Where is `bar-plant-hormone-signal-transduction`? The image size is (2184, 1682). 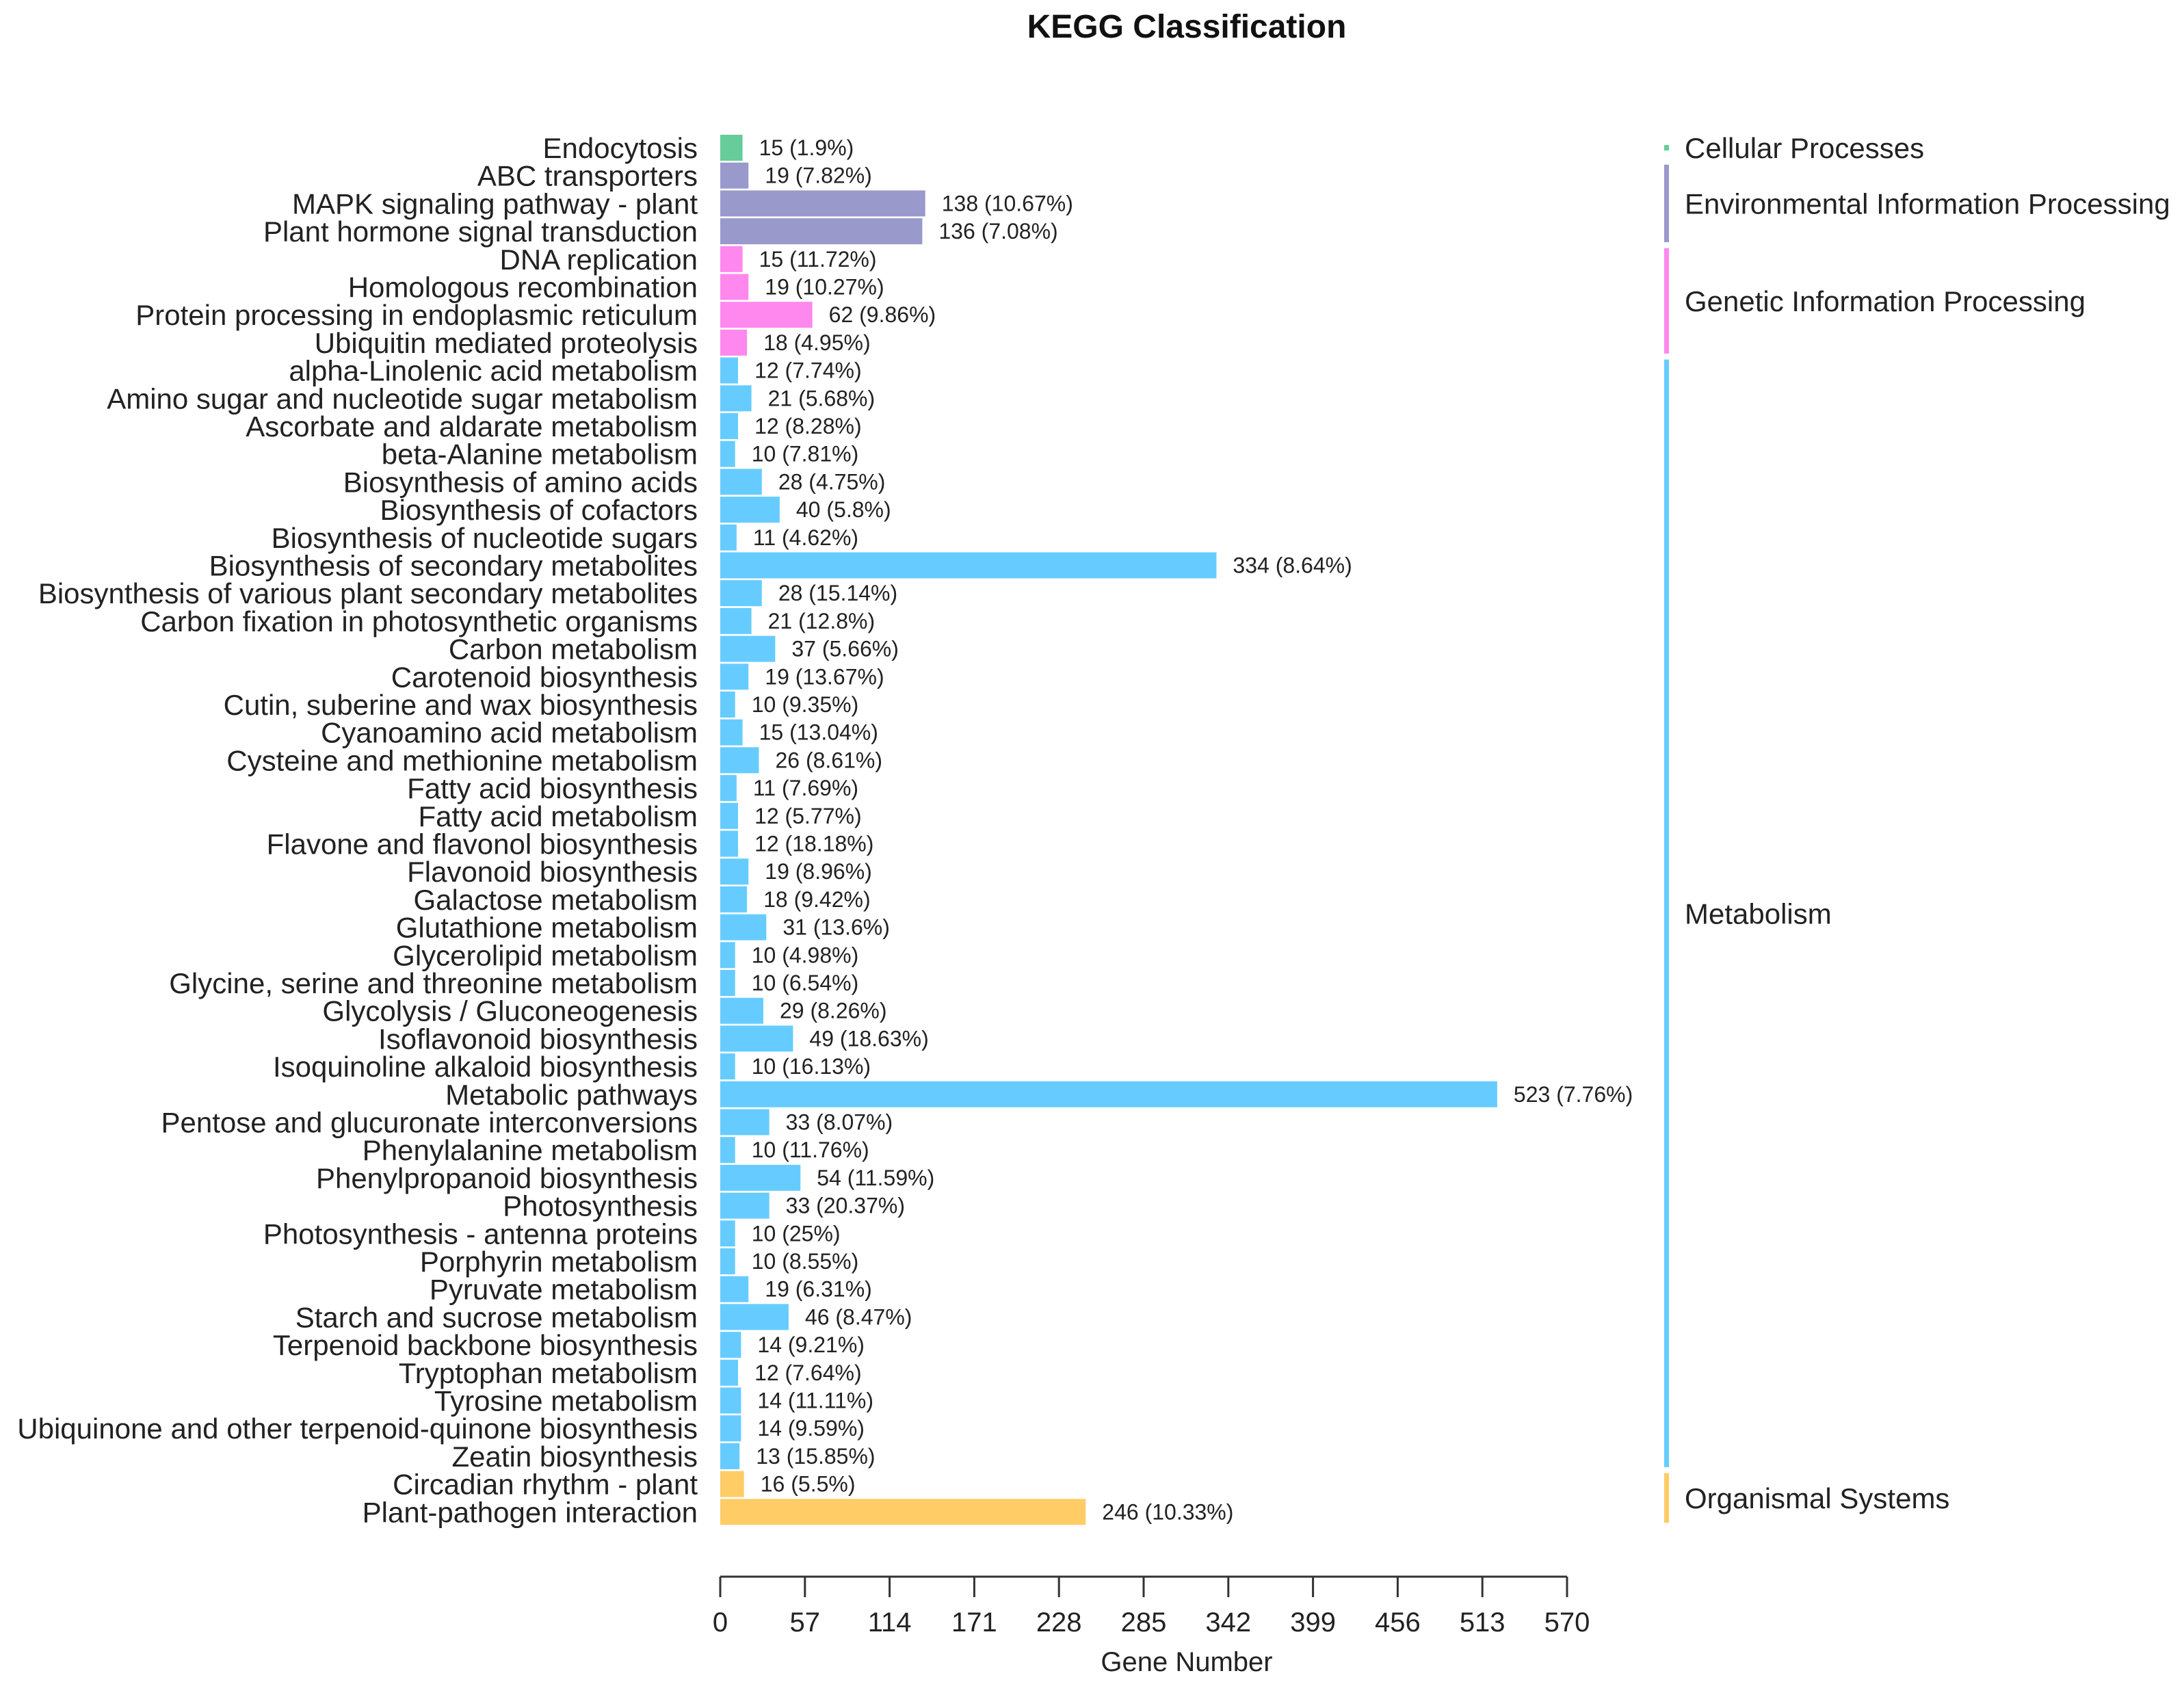
bar-plant-hormone-signal-transduction is located at coordinates (821, 231).